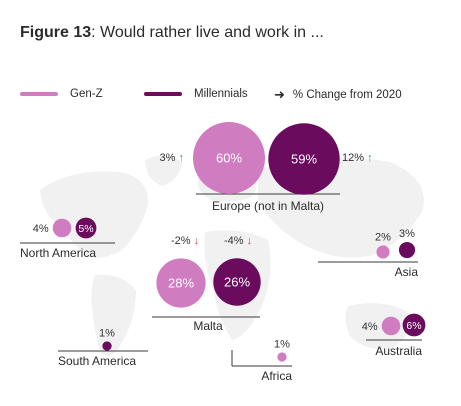 This screenshot has height=406, width=461. I want to click on bubble-north-america-millennials, so click(86, 228).